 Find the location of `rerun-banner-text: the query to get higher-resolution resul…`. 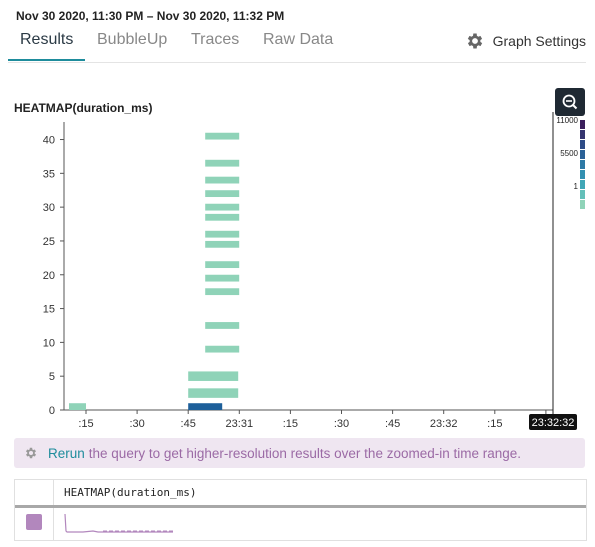

rerun-banner-text: the query to get higher-resolution resul… is located at coordinates (305, 453).